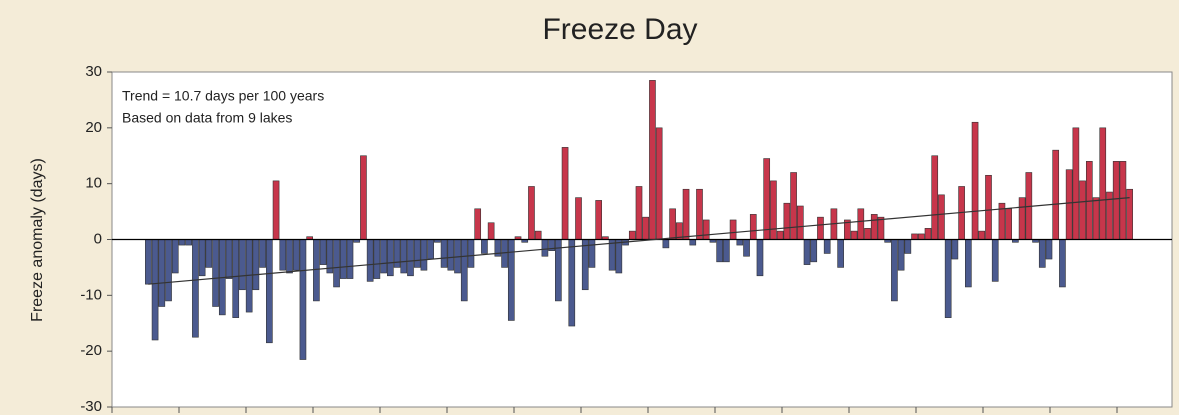 This screenshot has height=415, width=1179. I want to click on y-tick-label: -20, so click(91, 350).